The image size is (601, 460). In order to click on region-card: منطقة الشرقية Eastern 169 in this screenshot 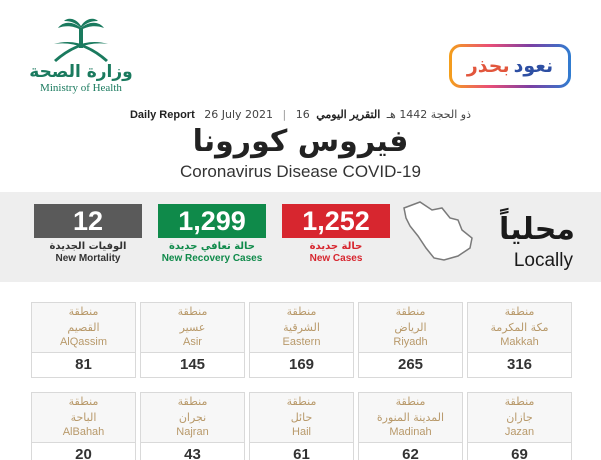, I will do `click(301, 340)`.